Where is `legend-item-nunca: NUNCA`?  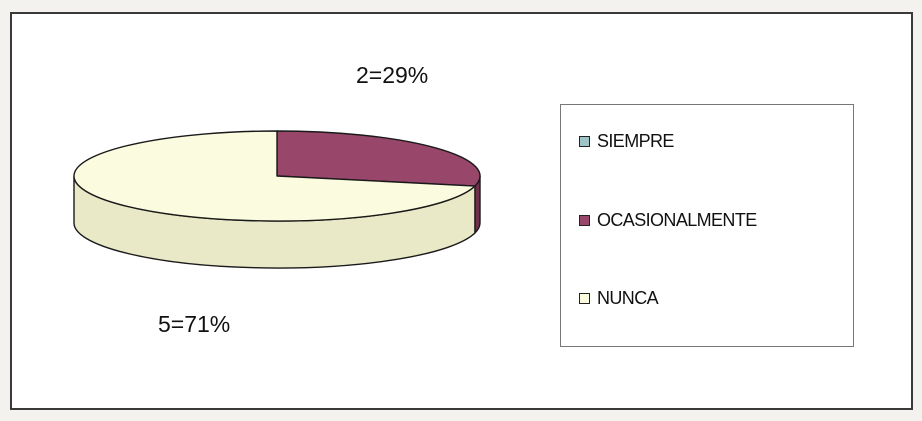
legend-item-nunca: NUNCA is located at coordinates (619, 298).